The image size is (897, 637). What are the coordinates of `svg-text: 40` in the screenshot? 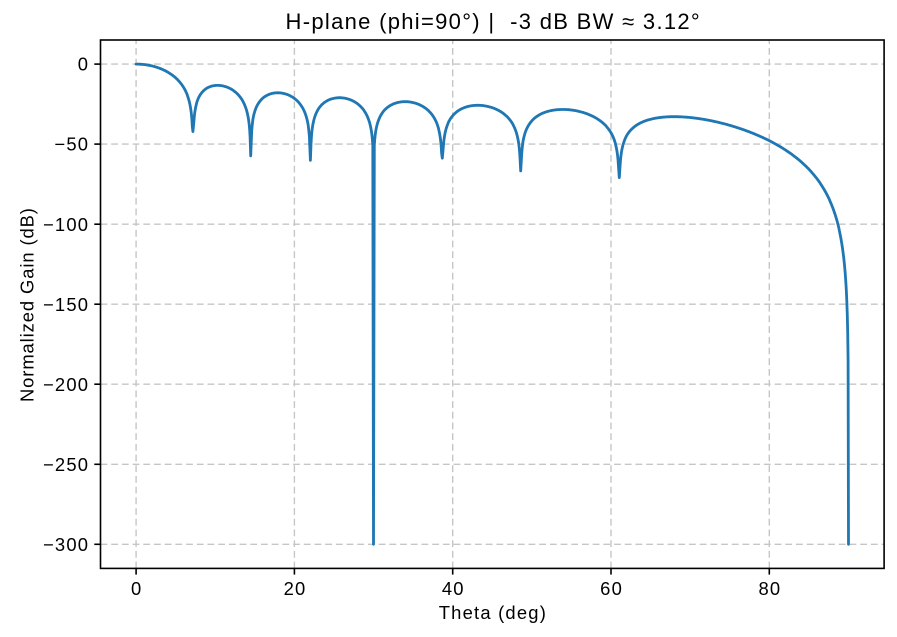 It's located at (453, 588).